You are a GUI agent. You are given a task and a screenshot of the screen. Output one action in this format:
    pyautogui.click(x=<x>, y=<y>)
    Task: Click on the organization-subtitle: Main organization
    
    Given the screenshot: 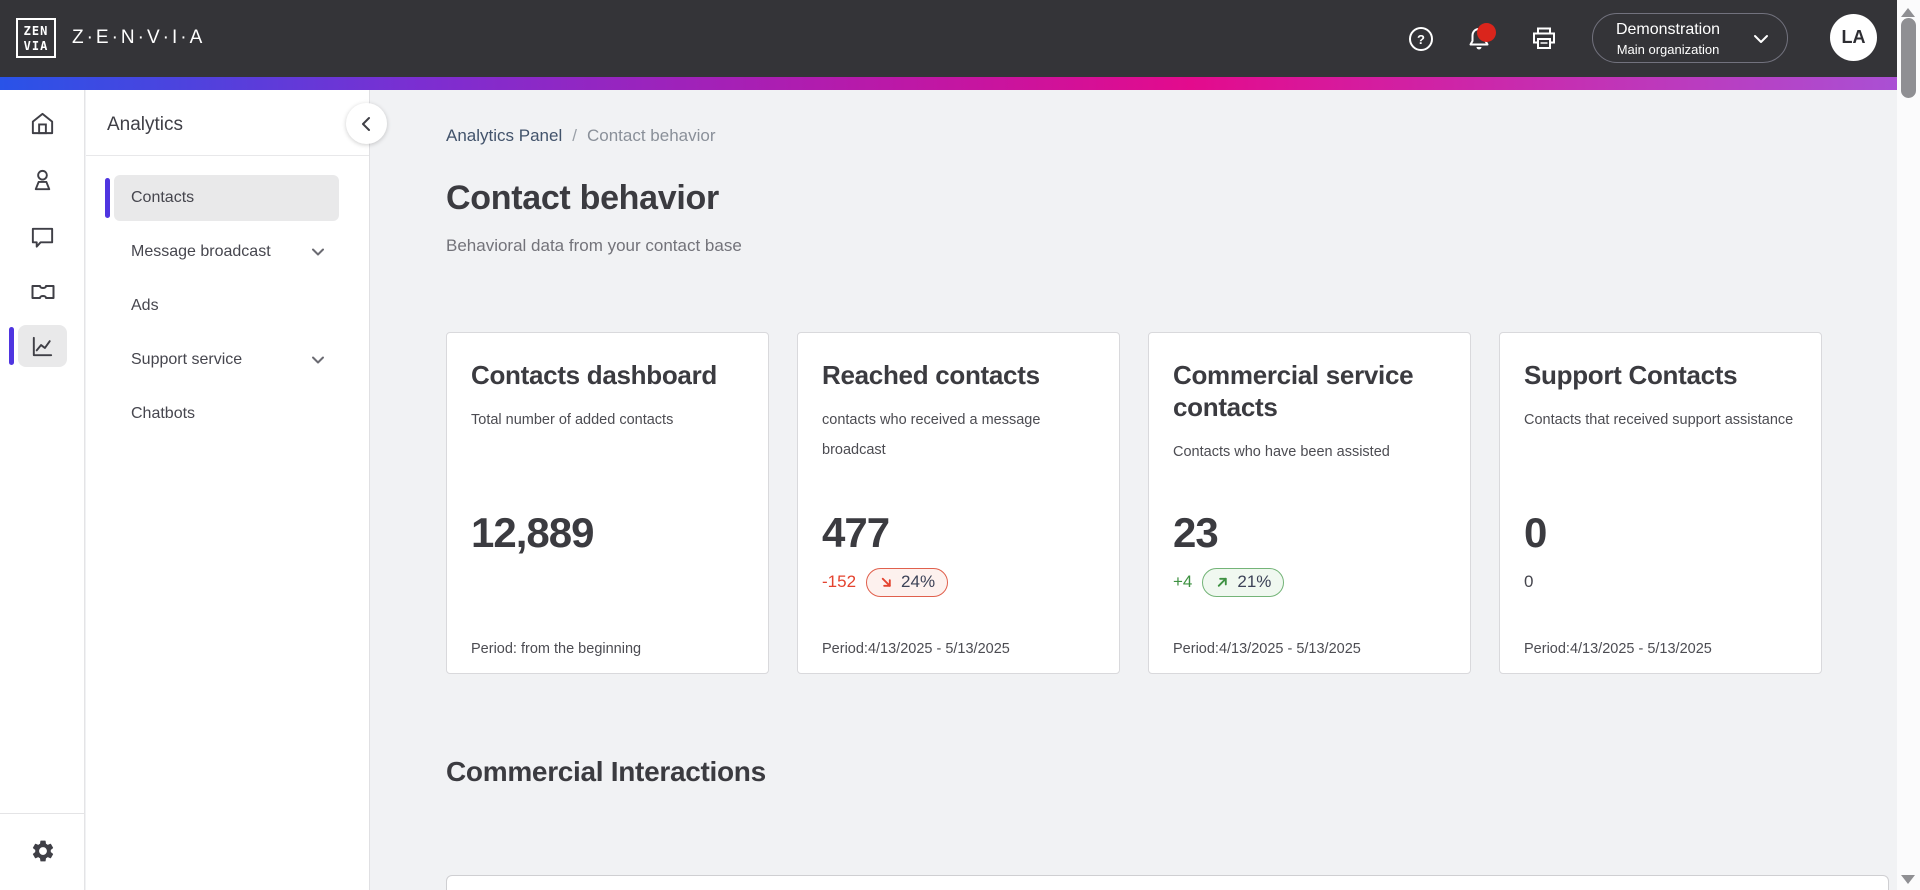 What is the action you would take?
    pyautogui.click(x=1668, y=49)
    